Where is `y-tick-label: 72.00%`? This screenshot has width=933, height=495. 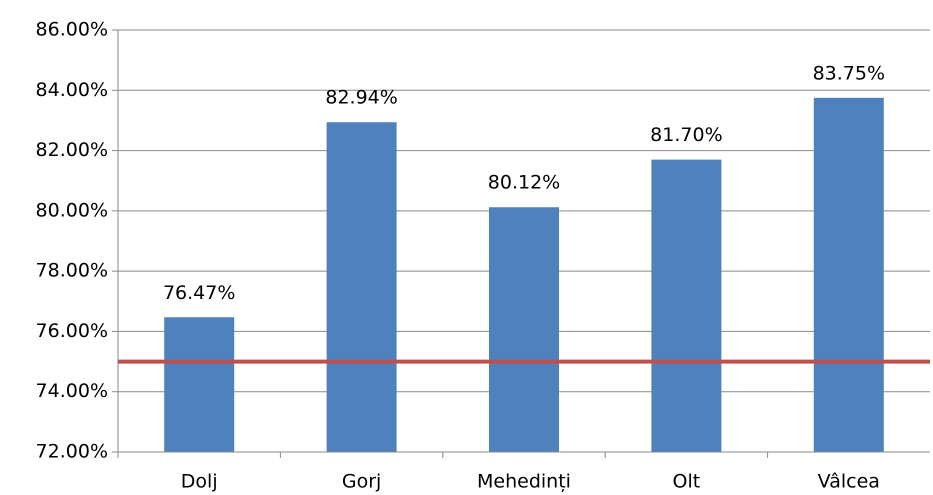
y-tick-label: 72.00% is located at coordinates (72, 452).